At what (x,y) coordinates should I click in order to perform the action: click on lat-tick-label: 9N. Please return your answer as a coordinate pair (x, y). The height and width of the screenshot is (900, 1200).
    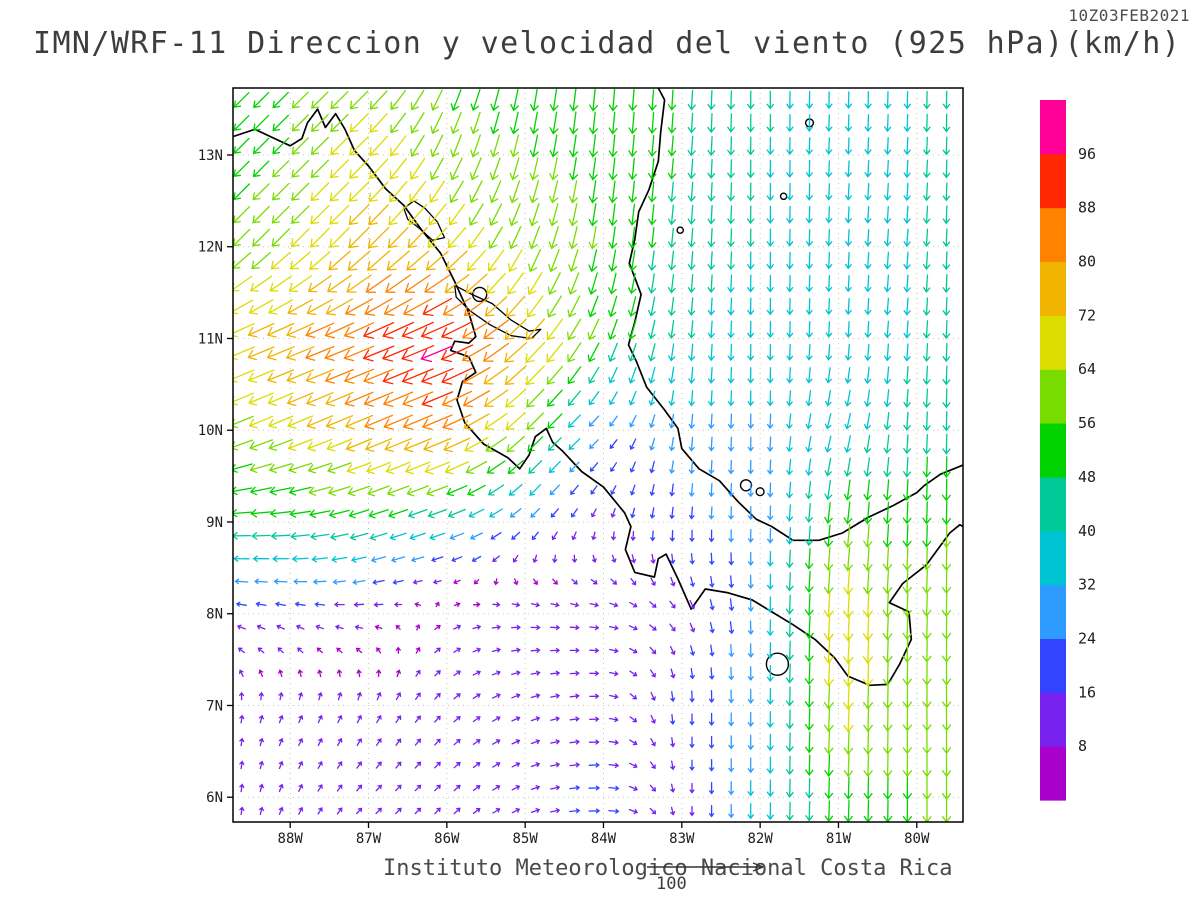
    Looking at the image, I should click on (214, 523).